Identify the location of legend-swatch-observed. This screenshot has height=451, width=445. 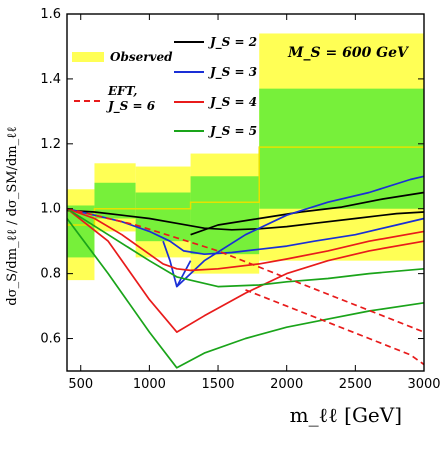
(88, 57).